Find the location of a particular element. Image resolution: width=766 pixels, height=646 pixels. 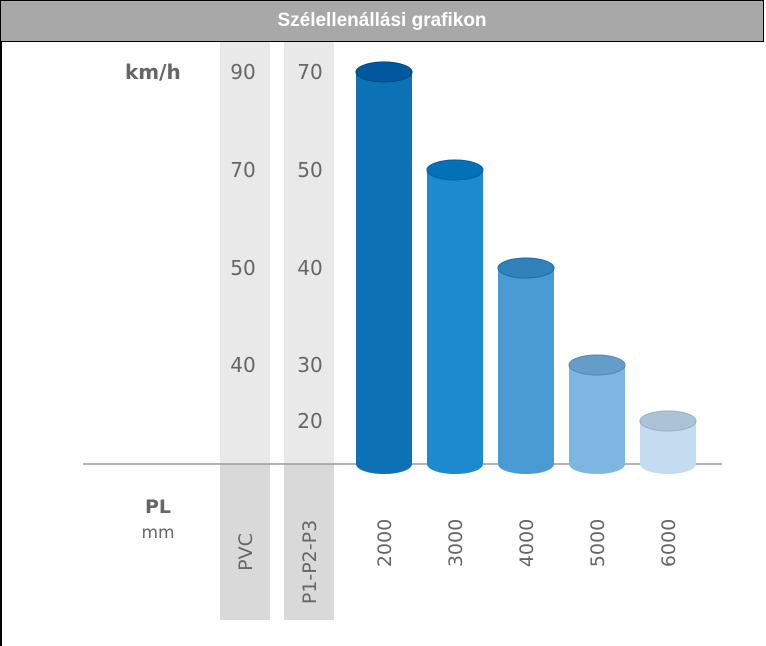

p-tick: 40 is located at coordinates (309, 268).